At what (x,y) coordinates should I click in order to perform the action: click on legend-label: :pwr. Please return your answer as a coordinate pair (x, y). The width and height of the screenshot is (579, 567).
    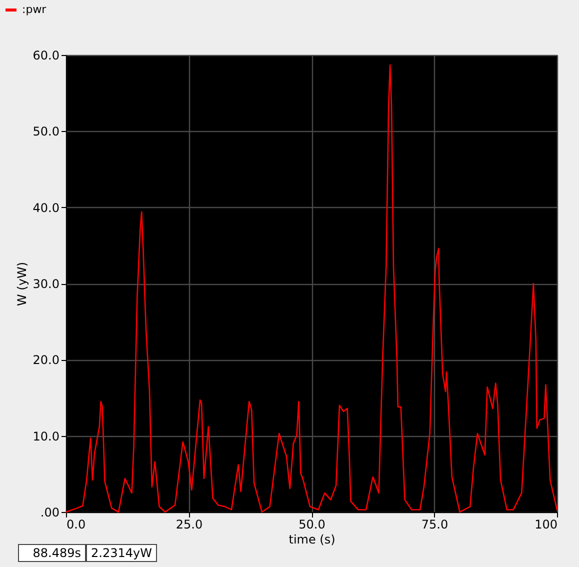
    Looking at the image, I should click on (34, 9).